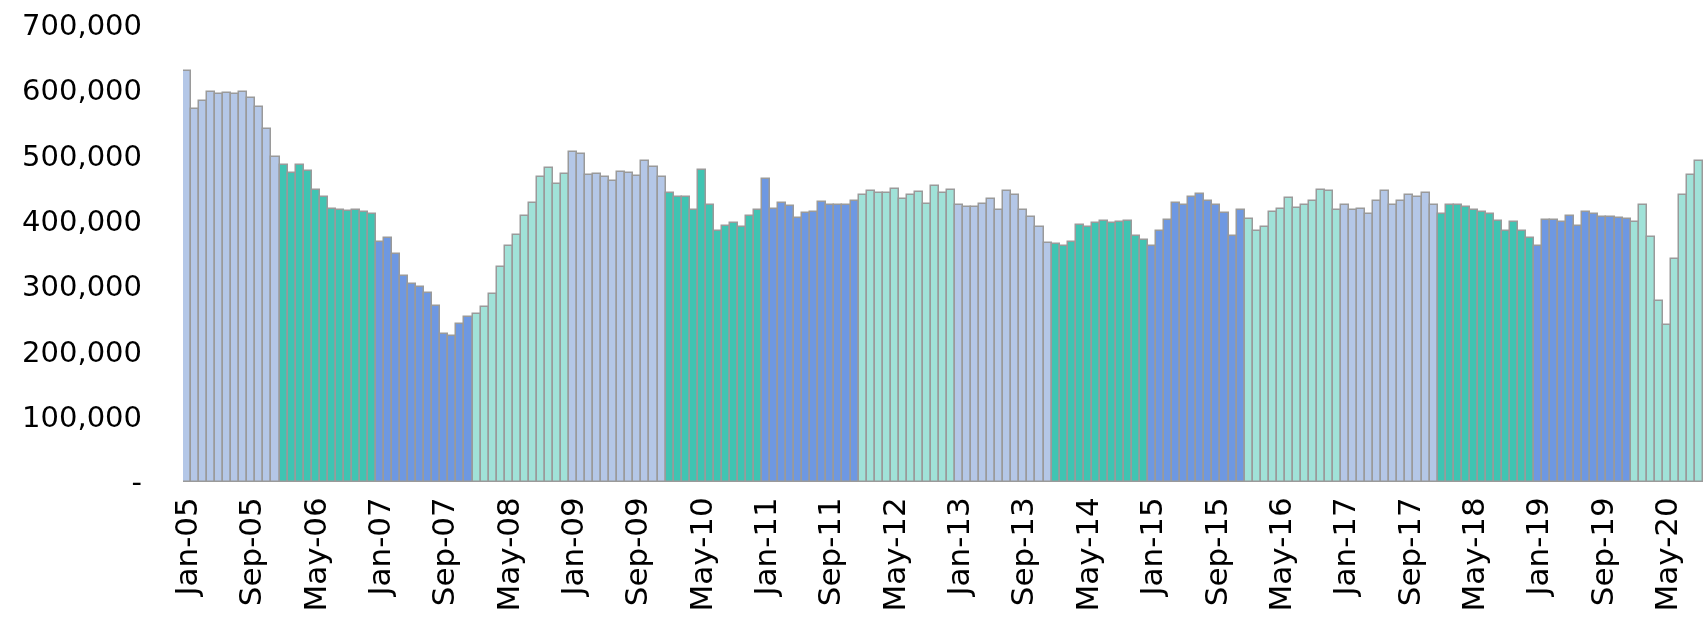 Image resolution: width=1706 pixels, height=637 pixels. Describe the element at coordinates (82, 416) in the screenshot. I see `y-tick-label: 100,000` at that location.